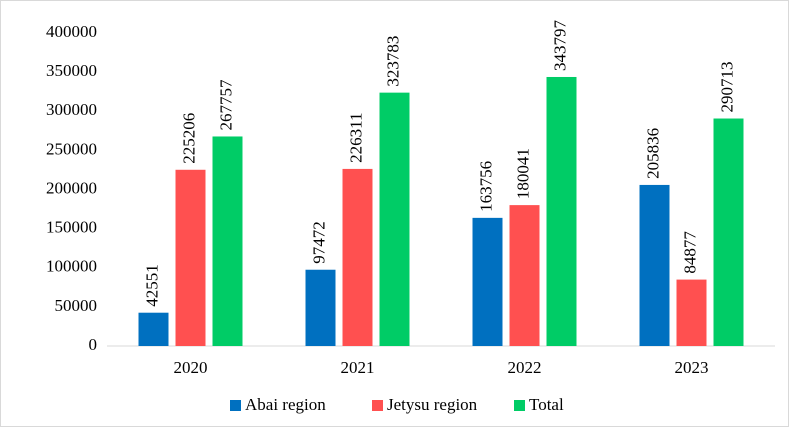  Describe the element at coordinates (71, 227) in the screenshot. I see `y-tick-label: 150000` at that location.